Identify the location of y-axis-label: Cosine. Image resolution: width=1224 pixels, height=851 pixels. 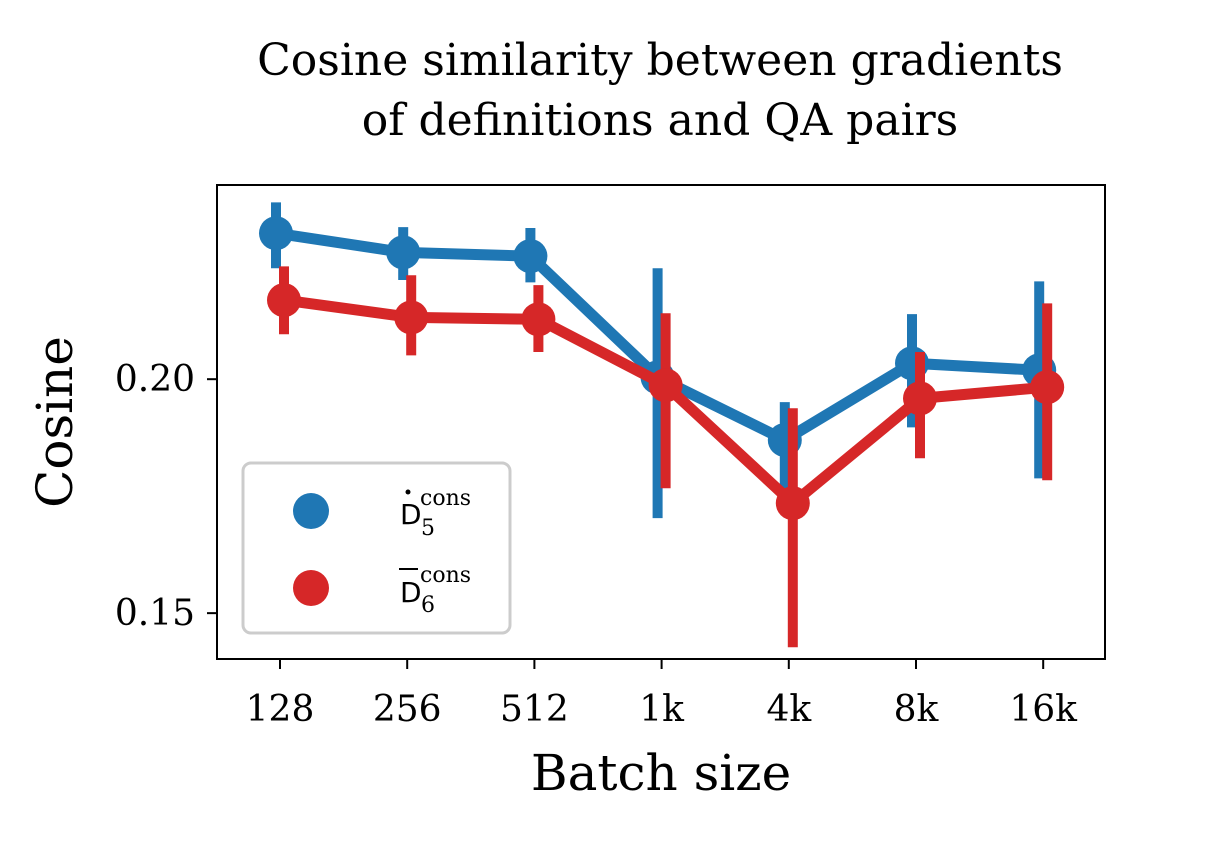
(55, 422).